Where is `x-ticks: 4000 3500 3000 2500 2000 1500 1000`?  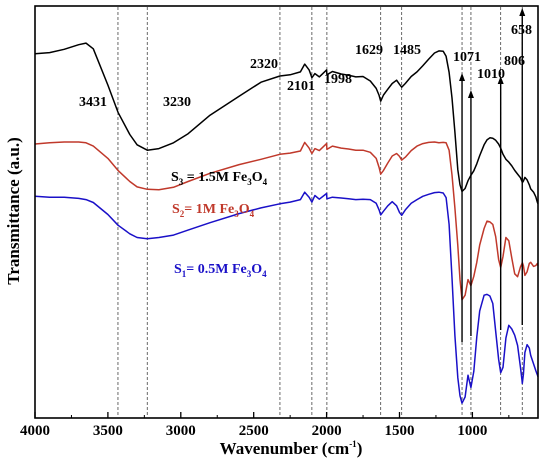
x-ticks: 4000 3500 3000 2500 2000 1500 1000 is located at coordinates (265, 425).